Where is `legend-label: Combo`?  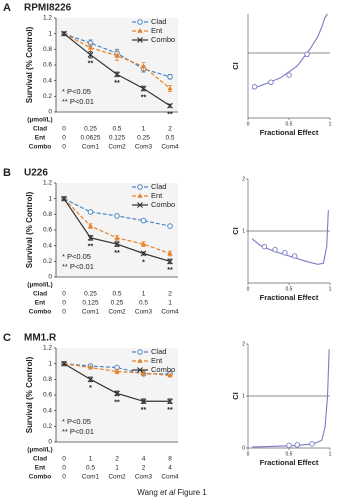 legend-label: Combo is located at coordinates (163, 204).